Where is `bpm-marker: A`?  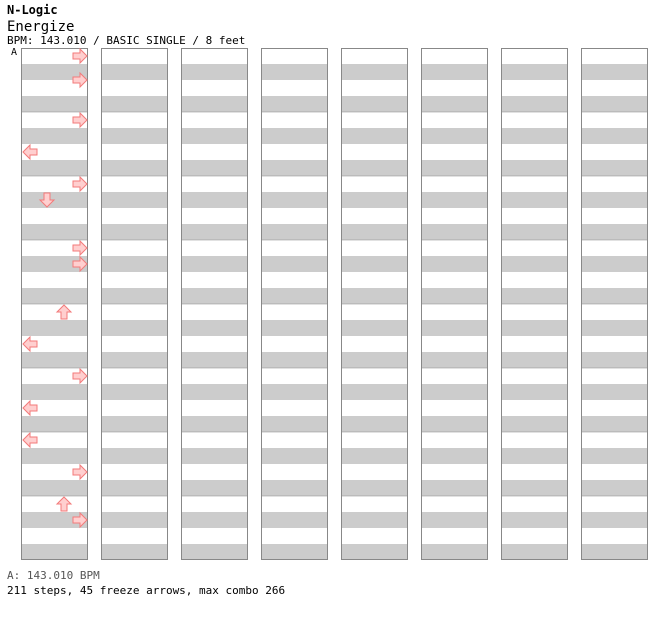 bpm-marker: A is located at coordinates (14, 52).